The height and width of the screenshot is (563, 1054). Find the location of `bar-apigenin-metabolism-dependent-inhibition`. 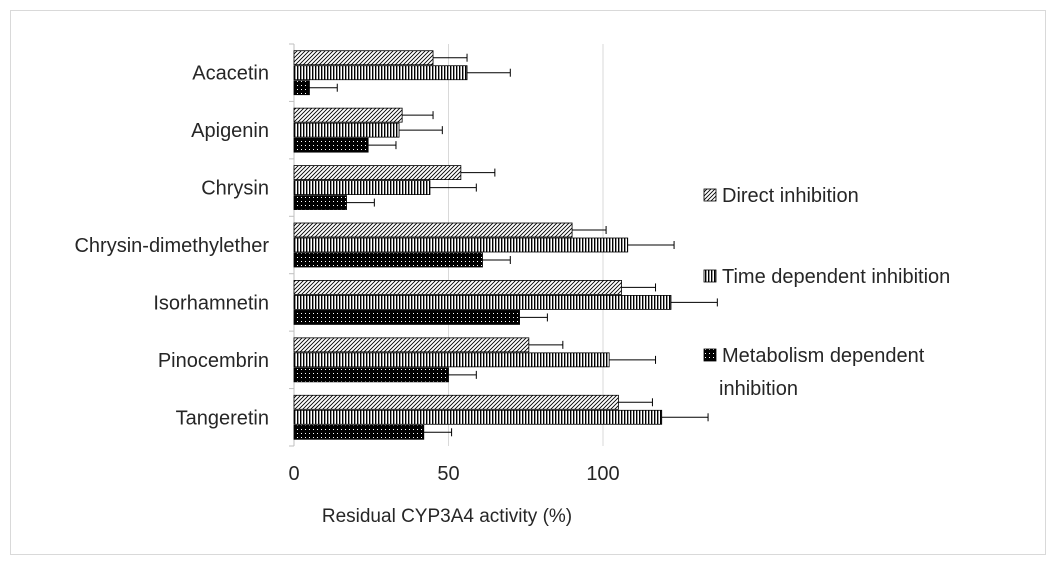

bar-apigenin-metabolism-dependent-inhibition is located at coordinates (331, 145).